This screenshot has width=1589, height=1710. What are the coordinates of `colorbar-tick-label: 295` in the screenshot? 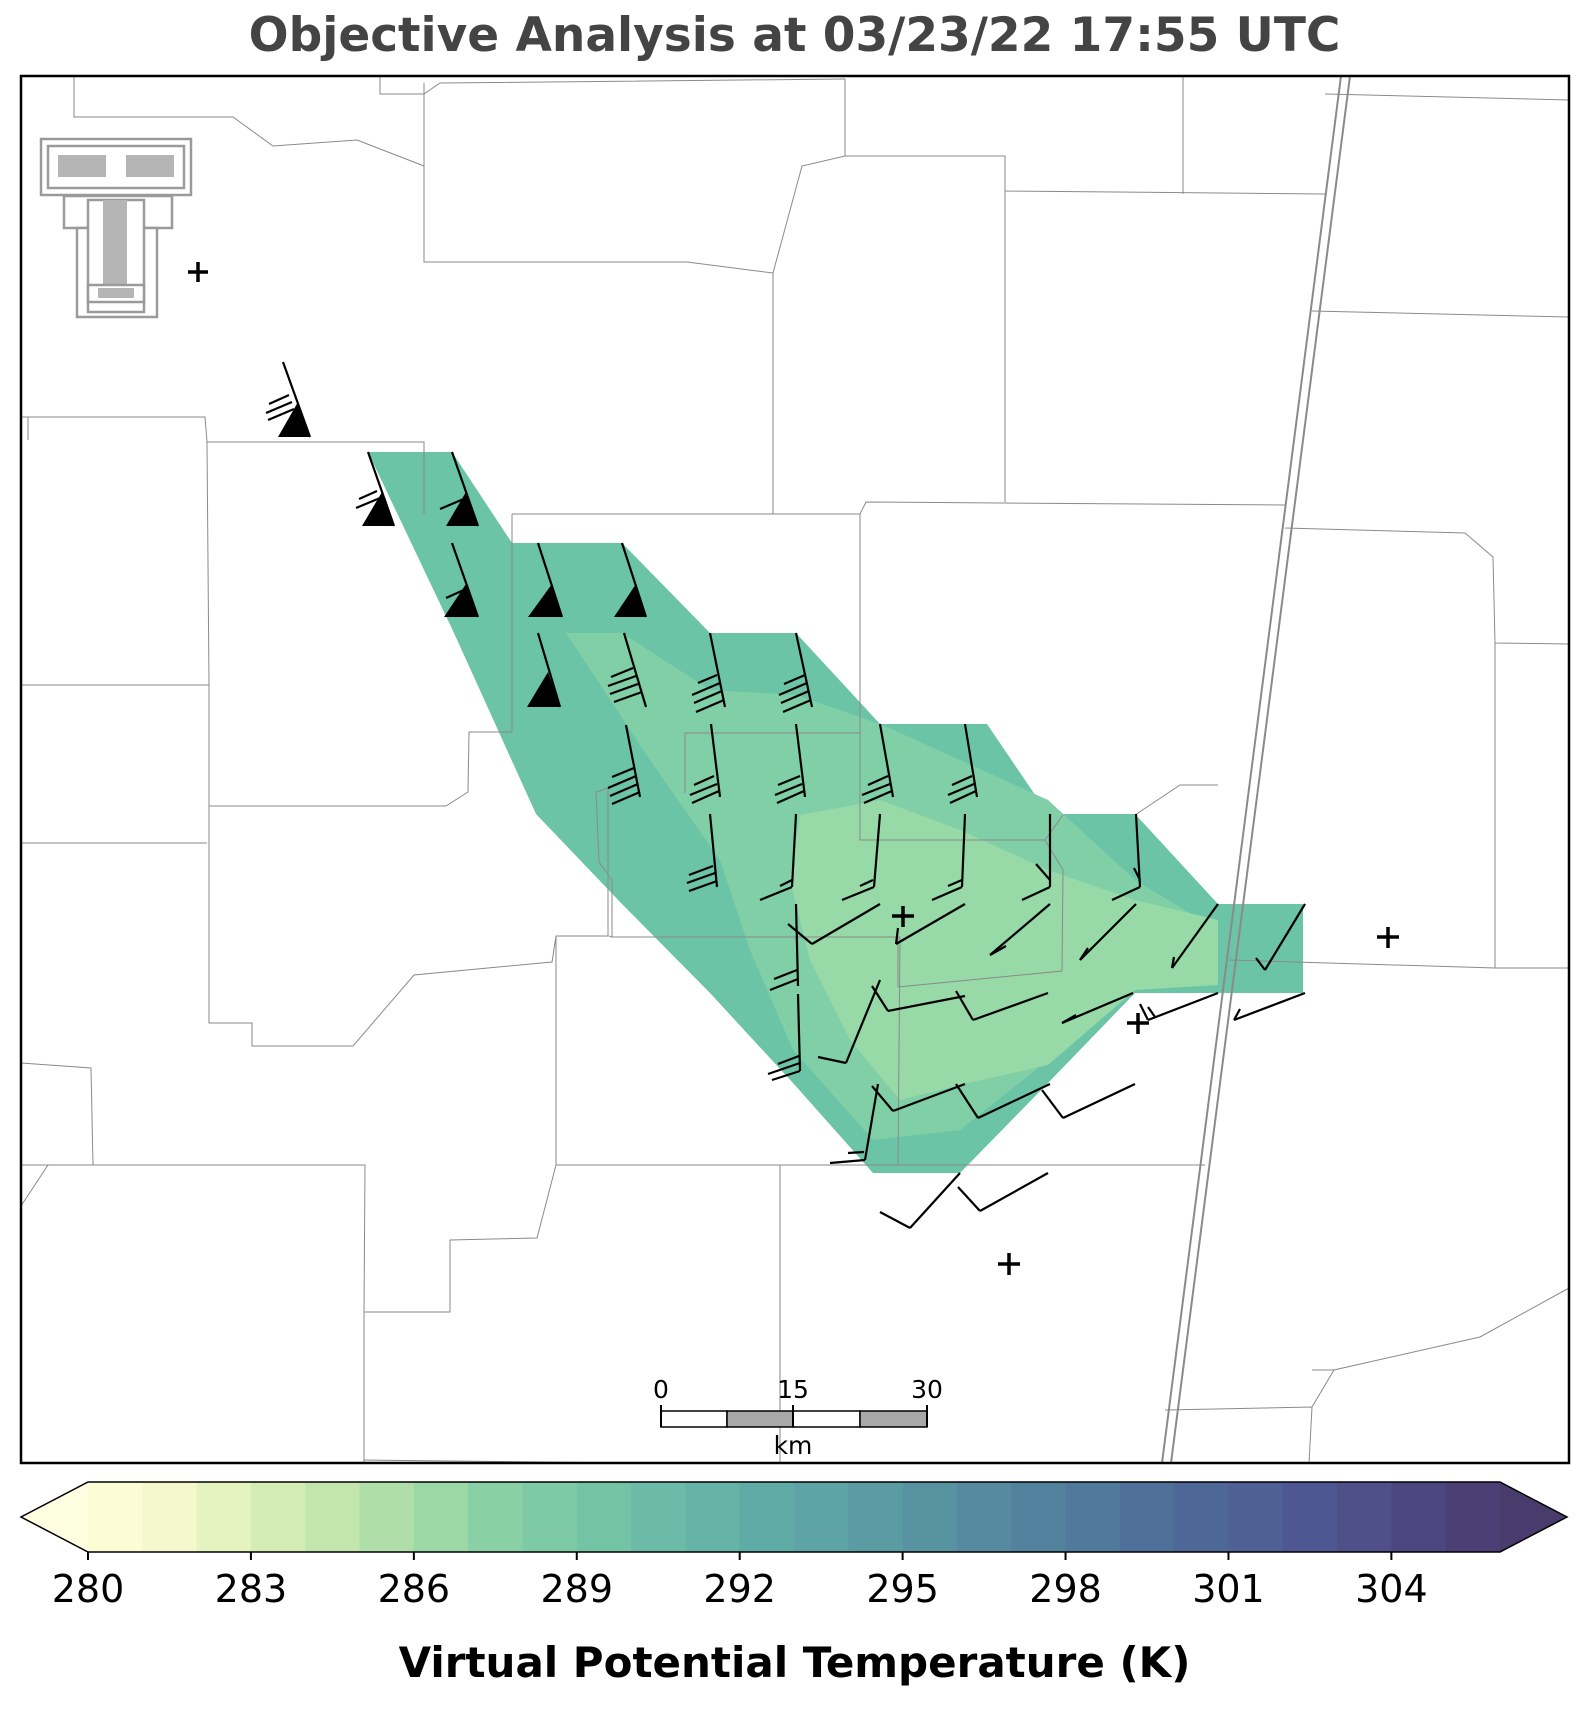 It's located at (902, 1589).